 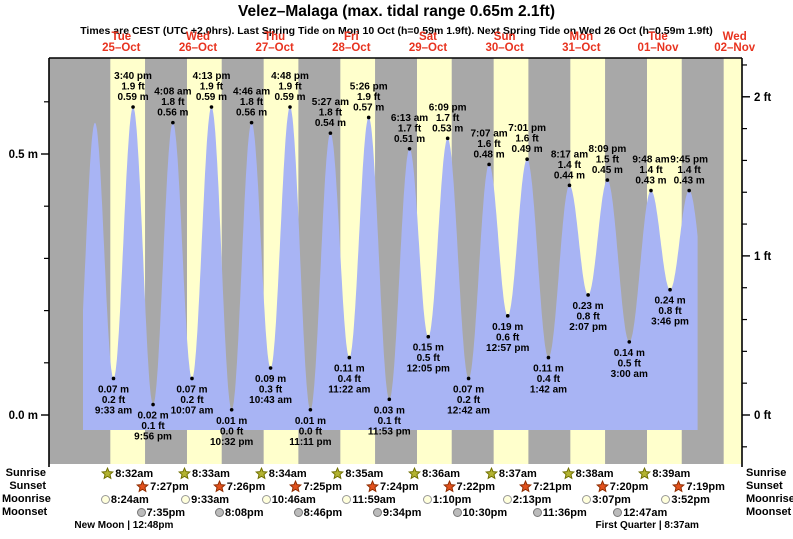 What do you see at coordinates (134, 473) in the screenshot?
I see `sunrise-time: 8:32am` at bounding box center [134, 473].